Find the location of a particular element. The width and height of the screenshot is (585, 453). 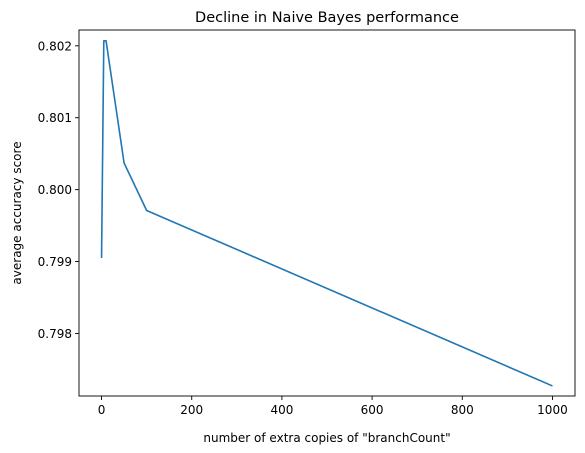

y-tick-label: 0.801 is located at coordinates (55, 118).